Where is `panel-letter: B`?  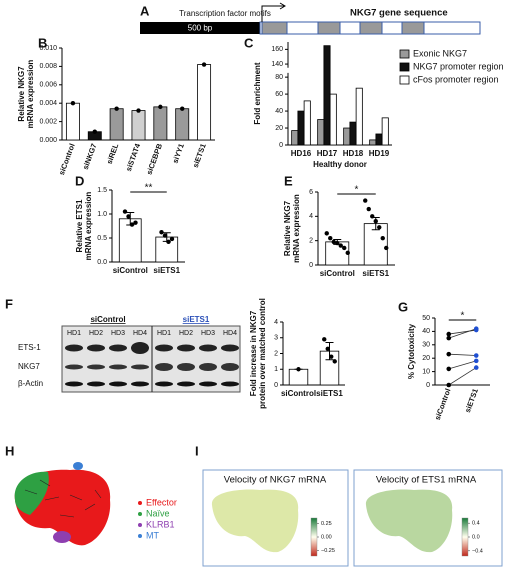
panel-letter: B is located at coordinates (42, 42).